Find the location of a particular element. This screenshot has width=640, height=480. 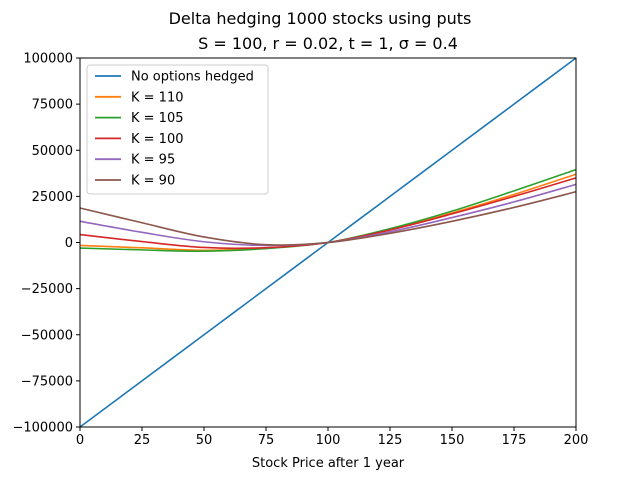

x-tick-label: 200 is located at coordinates (576, 440).